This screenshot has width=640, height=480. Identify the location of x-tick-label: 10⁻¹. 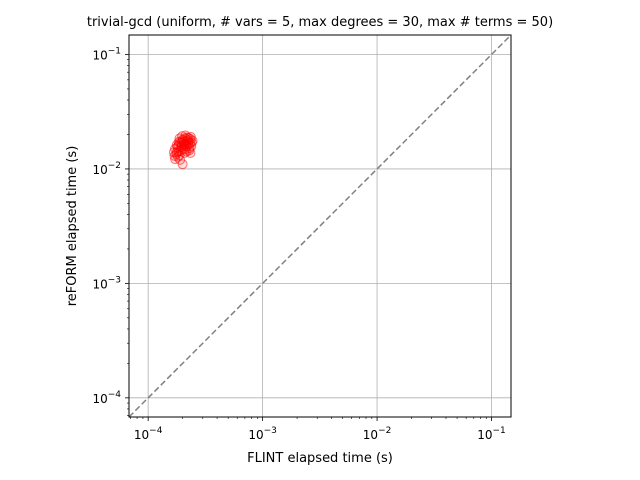
(491, 434).